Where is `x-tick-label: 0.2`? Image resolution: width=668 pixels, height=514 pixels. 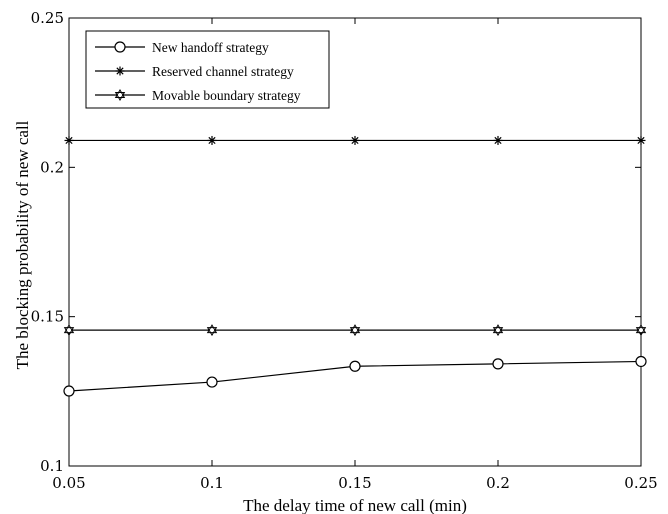
x-tick-label: 0.2 is located at coordinates (498, 483).